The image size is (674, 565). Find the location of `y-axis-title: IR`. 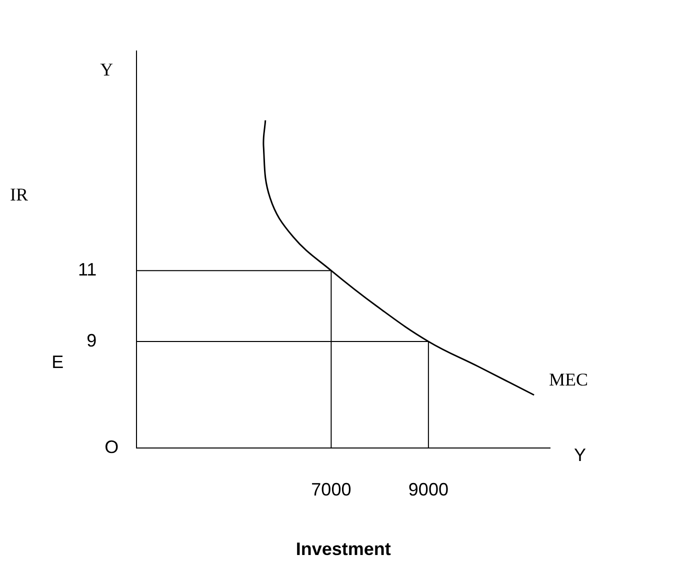

y-axis-title: IR is located at coordinates (19, 194).